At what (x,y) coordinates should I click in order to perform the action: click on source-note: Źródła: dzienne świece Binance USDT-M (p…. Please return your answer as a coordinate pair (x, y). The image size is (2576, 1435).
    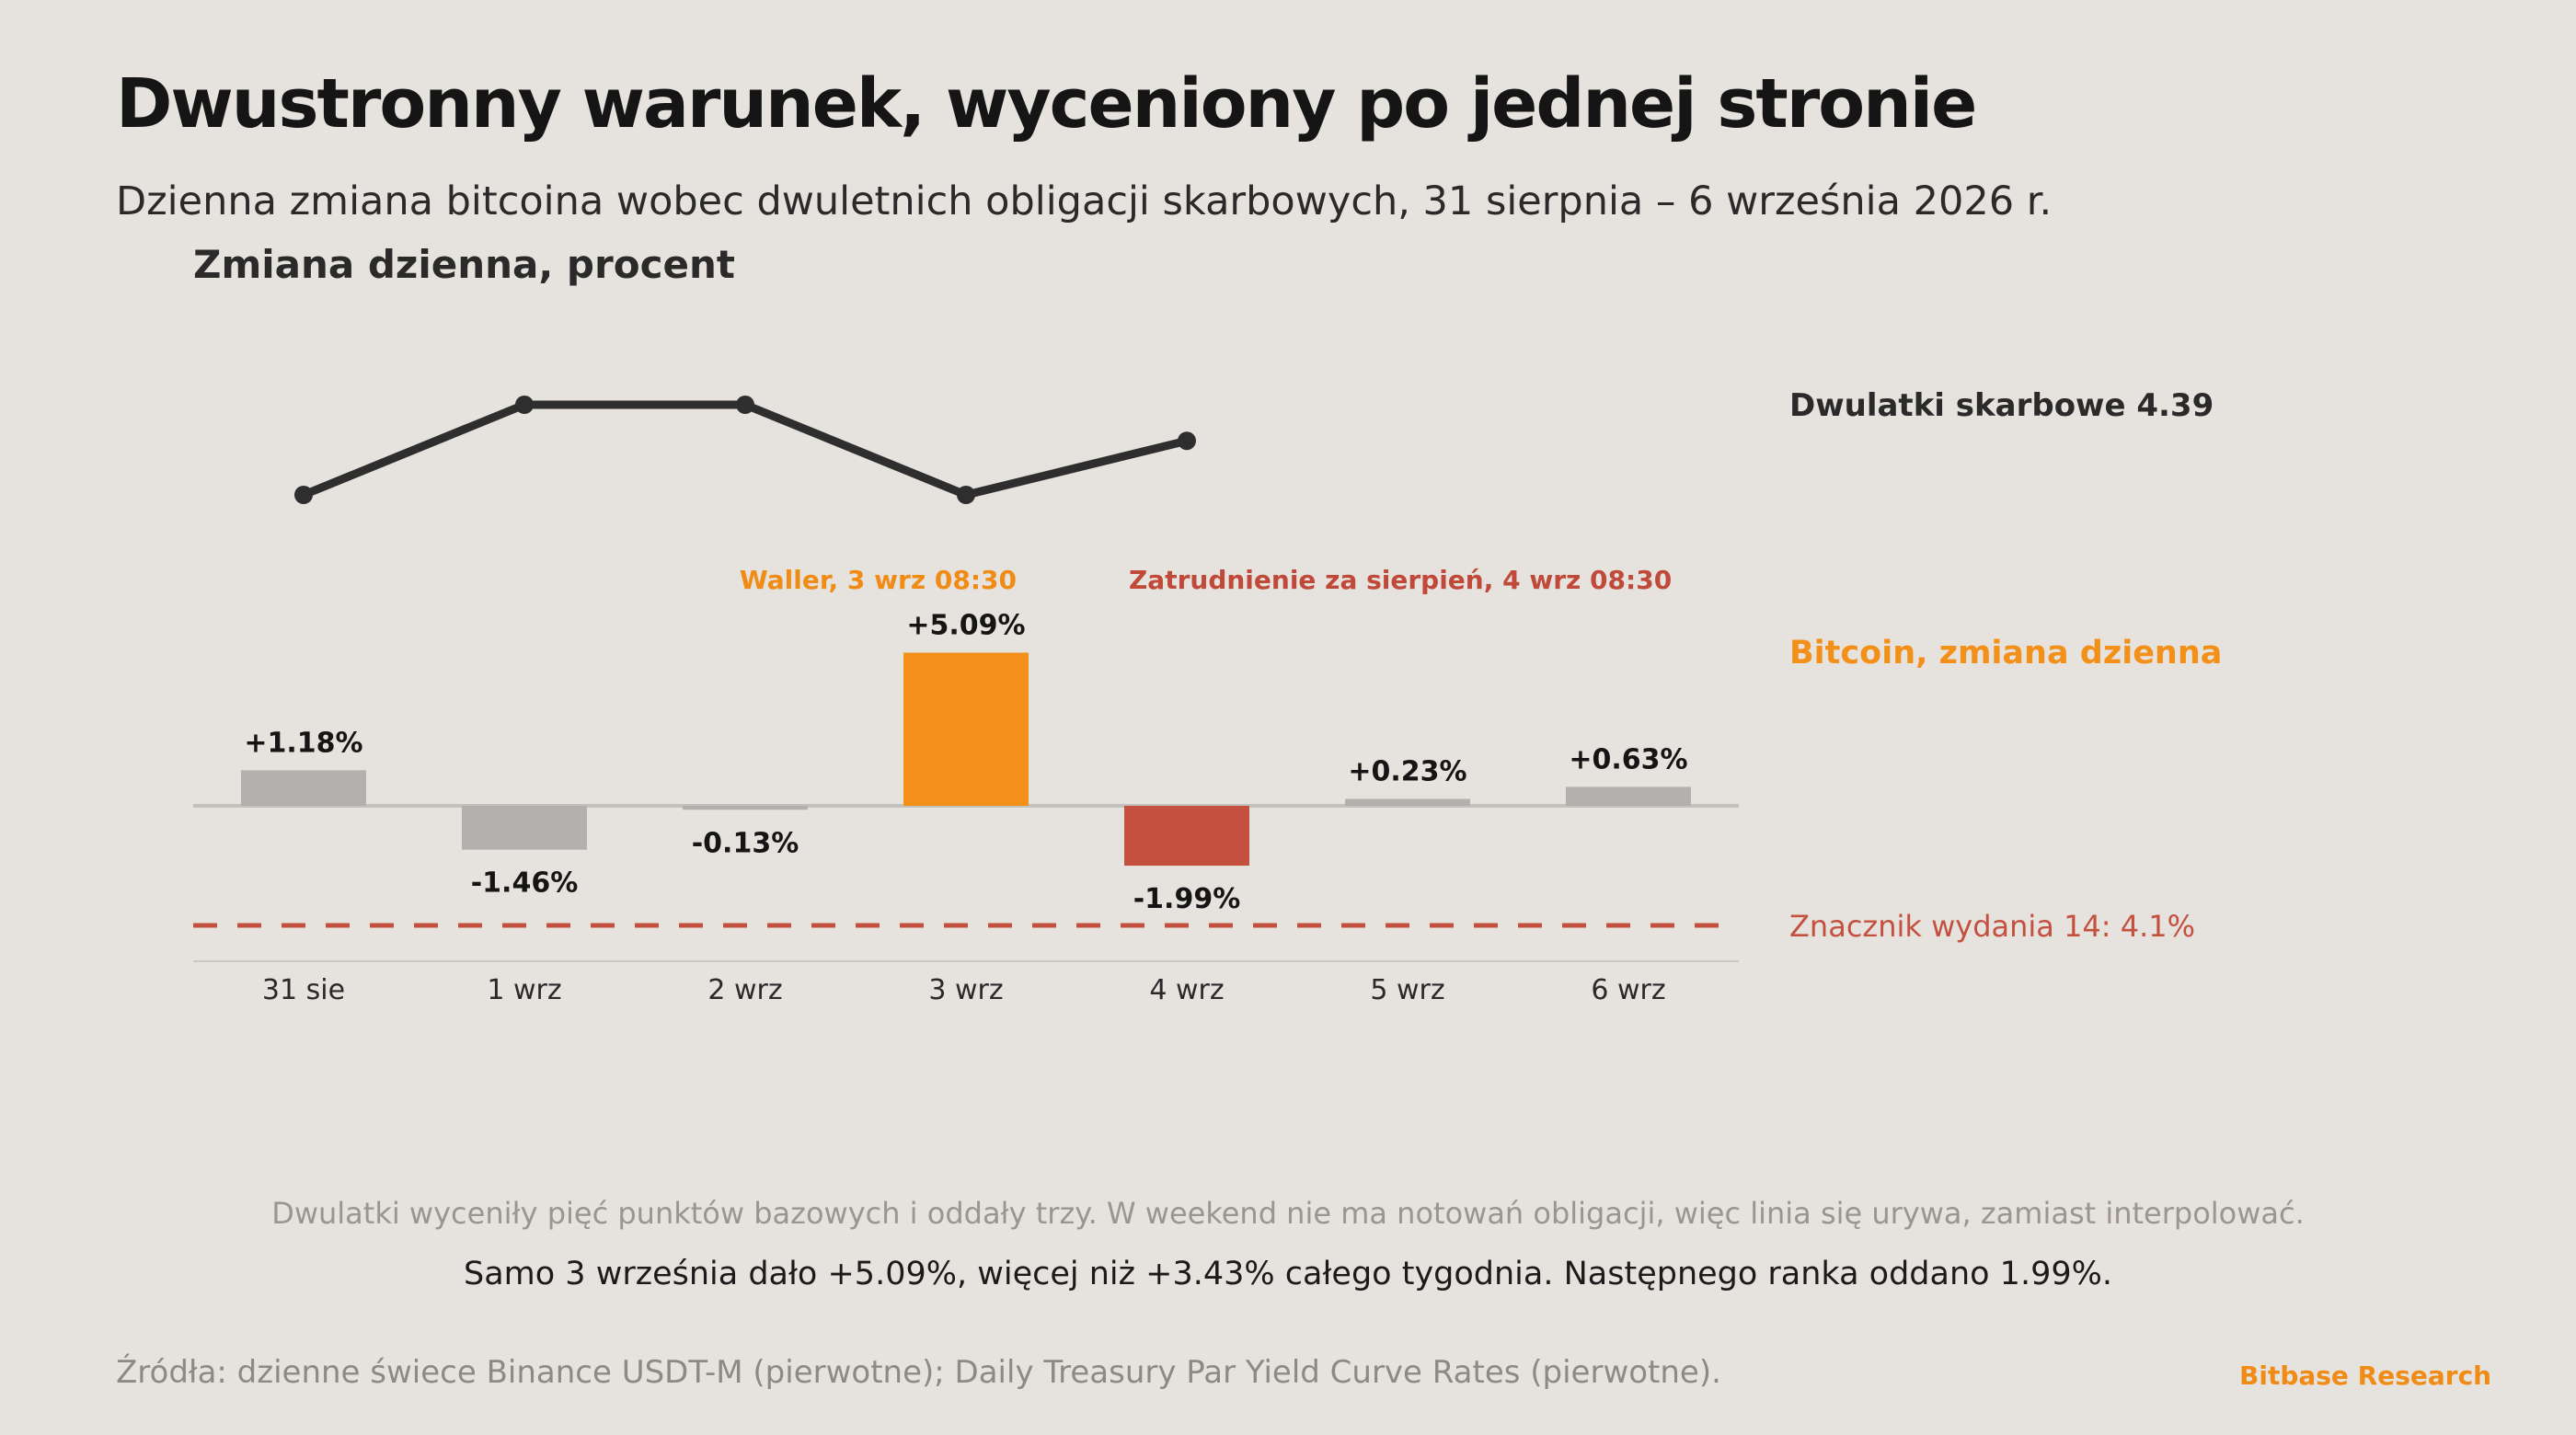
    Looking at the image, I should click on (918, 1372).